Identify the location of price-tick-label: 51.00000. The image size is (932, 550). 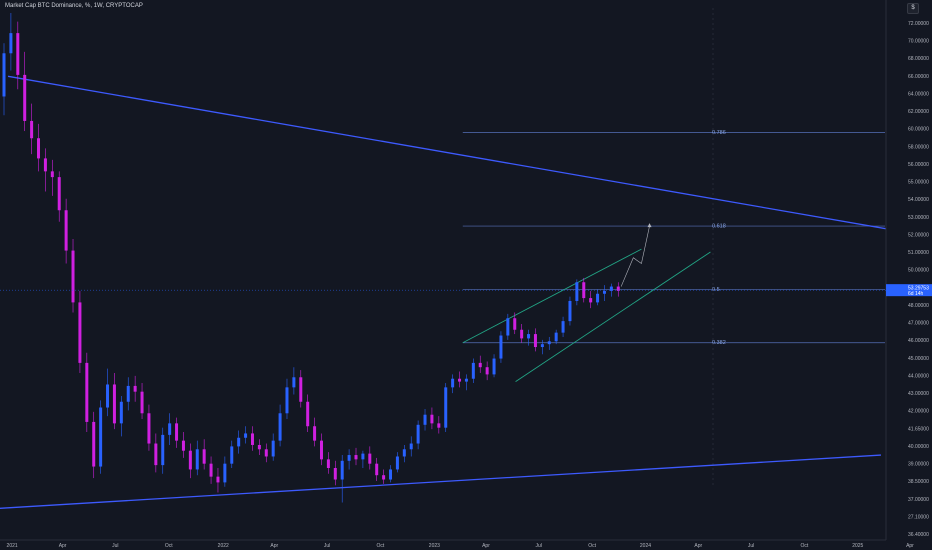
(918, 253).